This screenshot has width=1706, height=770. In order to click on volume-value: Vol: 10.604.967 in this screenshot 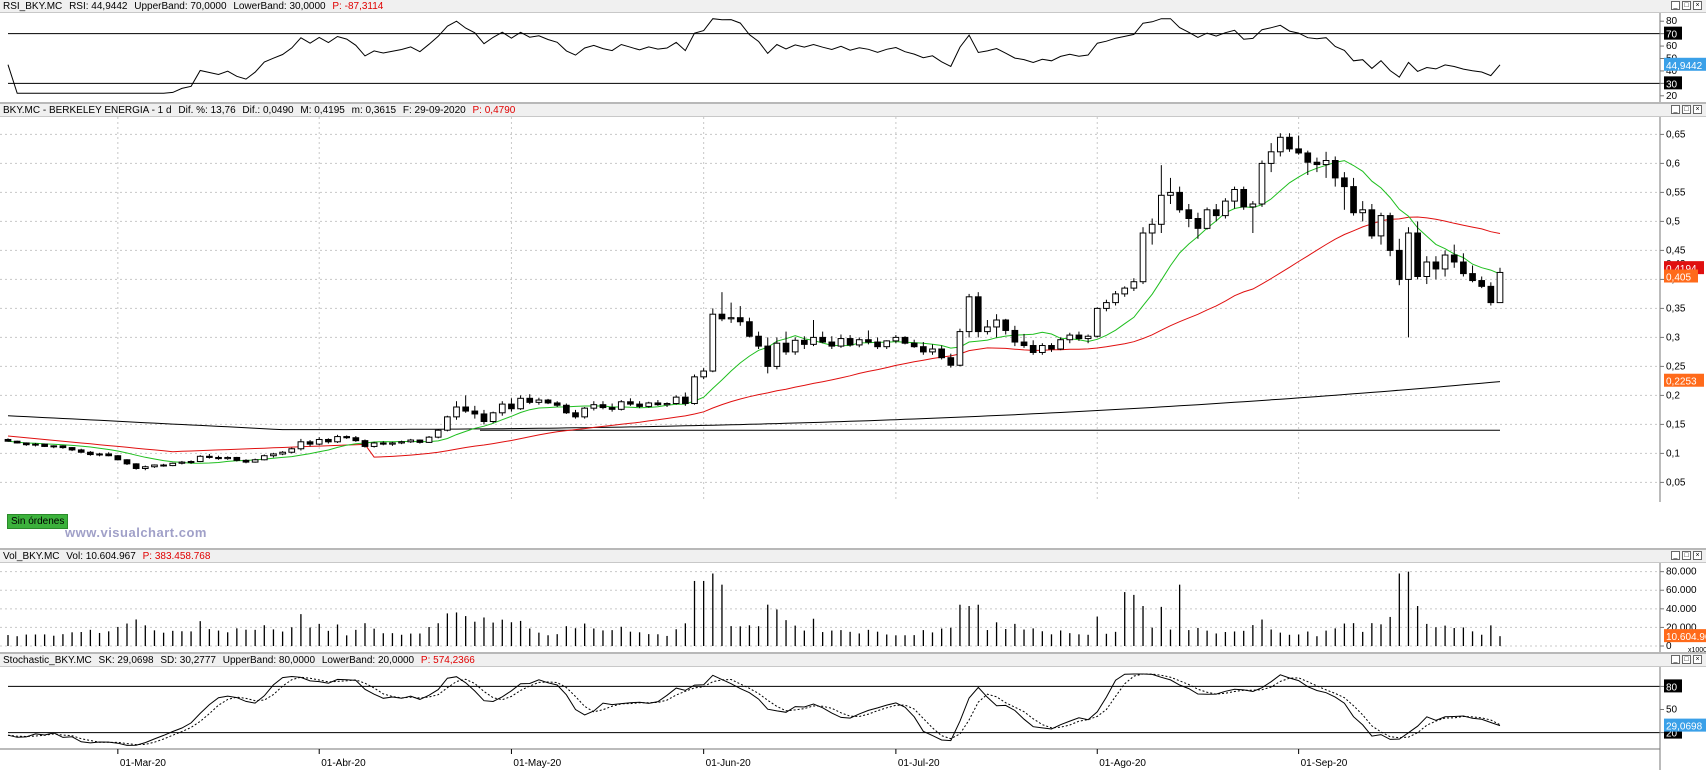, I will do `click(101, 556)`.